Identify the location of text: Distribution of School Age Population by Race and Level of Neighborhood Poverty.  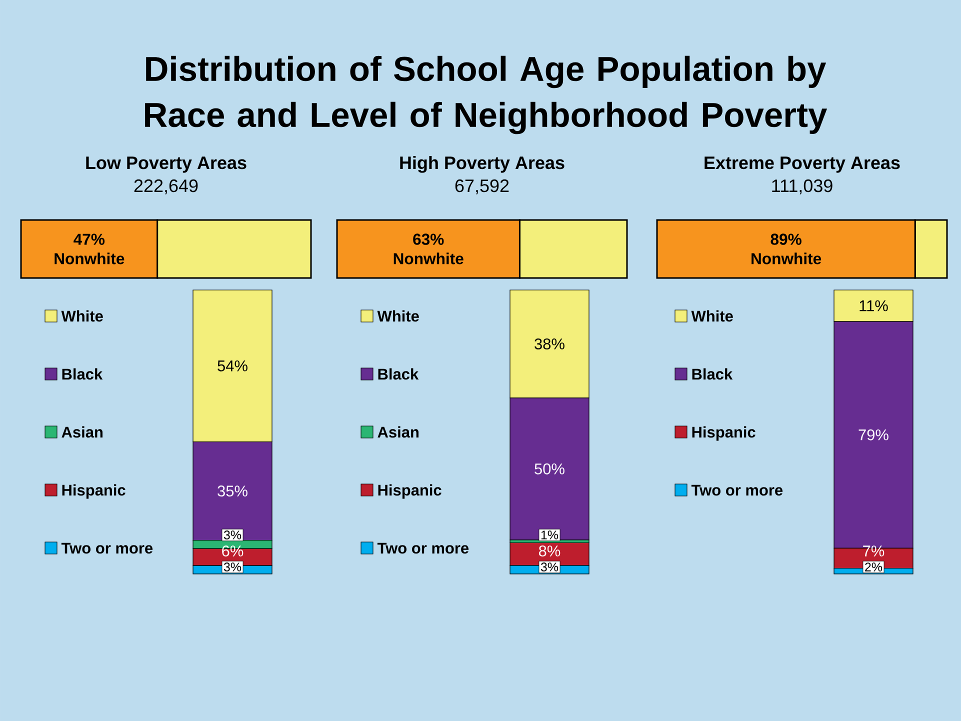
(486, 95).